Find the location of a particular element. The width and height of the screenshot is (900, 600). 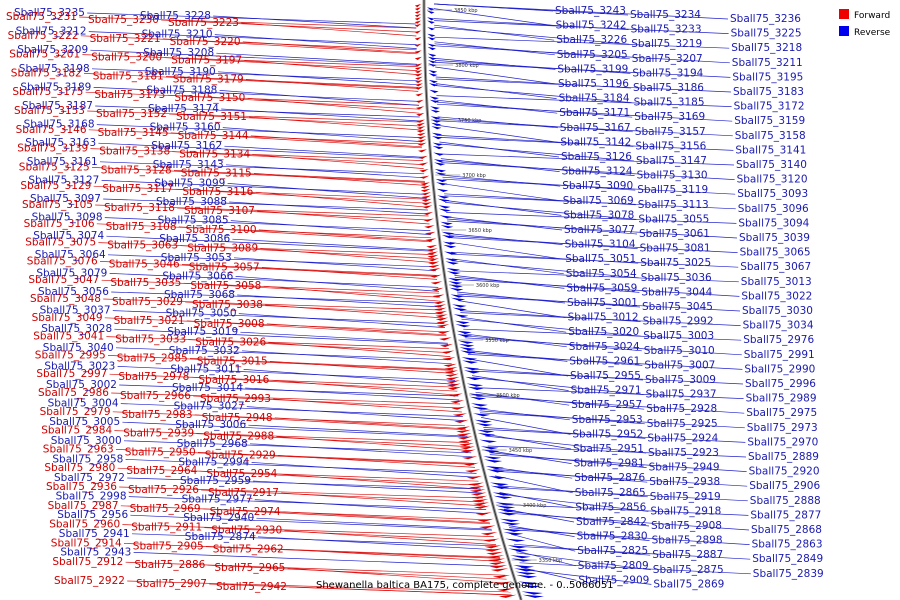

forward-label: Sball75_2917 is located at coordinates (243, 493).